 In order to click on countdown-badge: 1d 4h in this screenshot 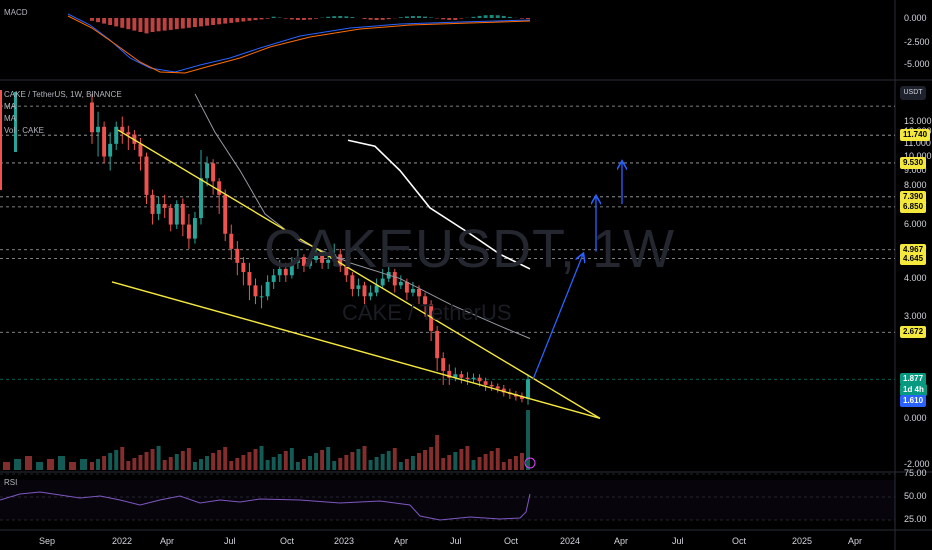, I will do `click(913, 390)`.